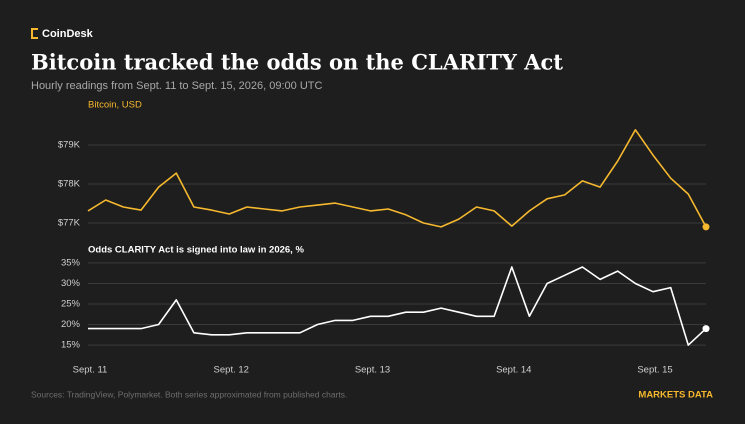  I want to click on logo-icon, so click(34, 33).